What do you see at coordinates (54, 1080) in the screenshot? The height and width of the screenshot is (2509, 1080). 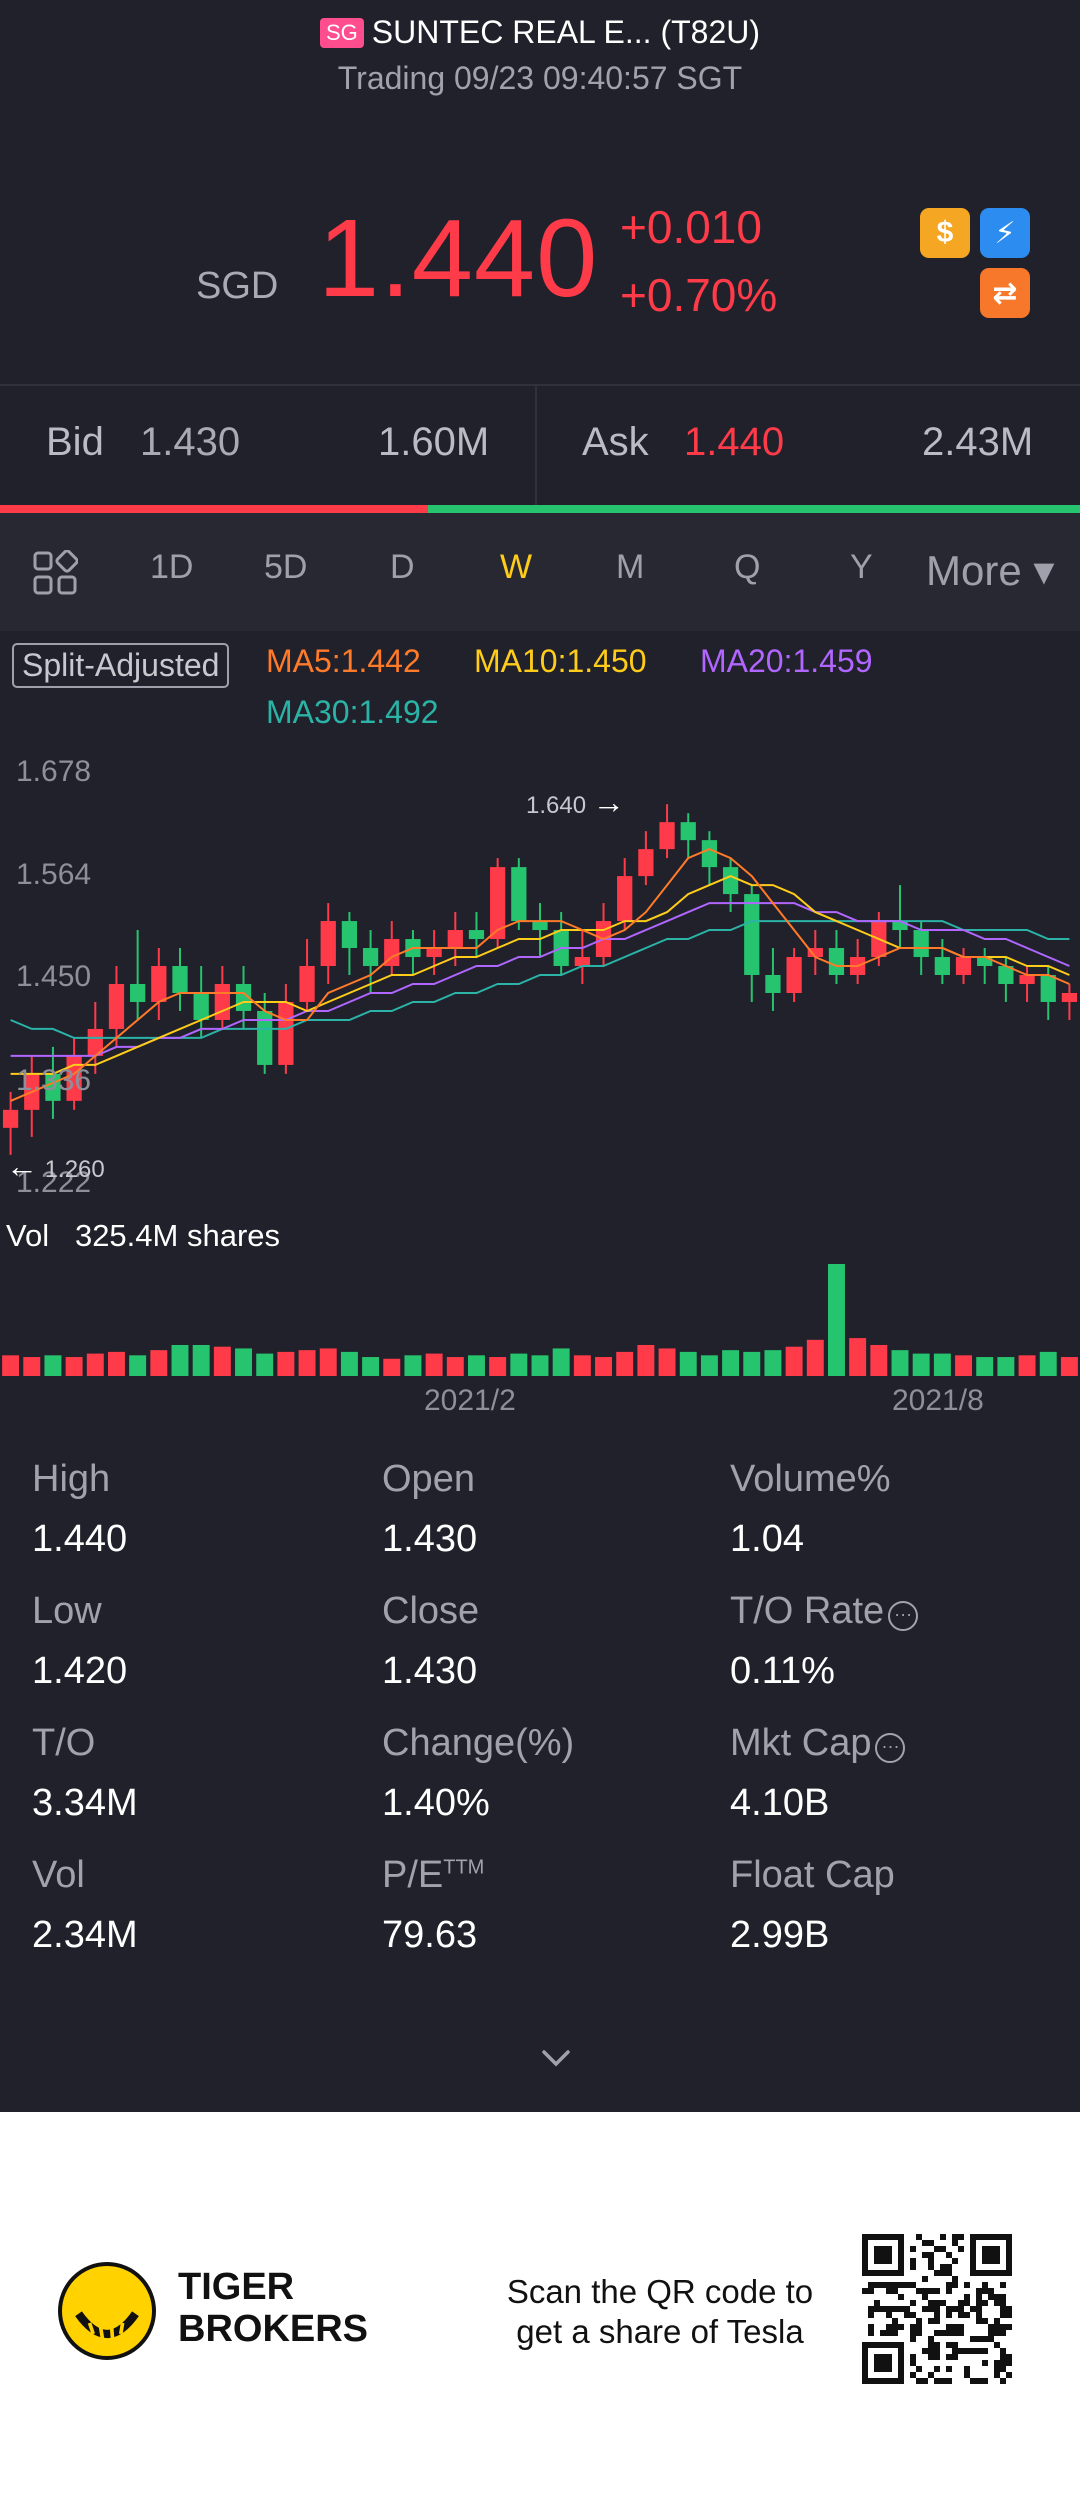 I see `y-tick: 1.336` at bounding box center [54, 1080].